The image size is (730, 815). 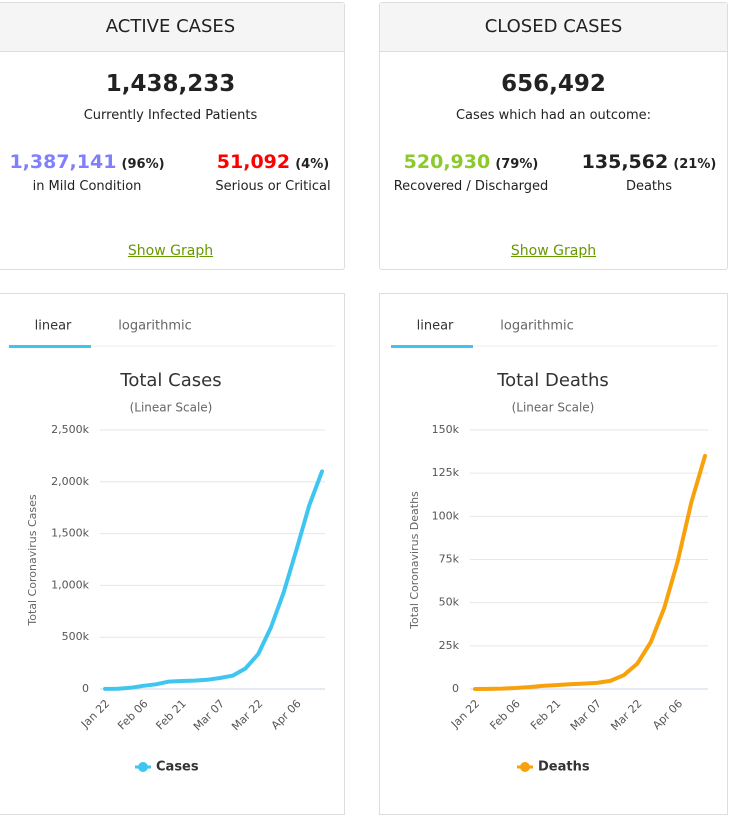 What do you see at coordinates (695, 164) in the screenshot?
I see `sub-pct: (21%)` at bounding box center [695, 164].